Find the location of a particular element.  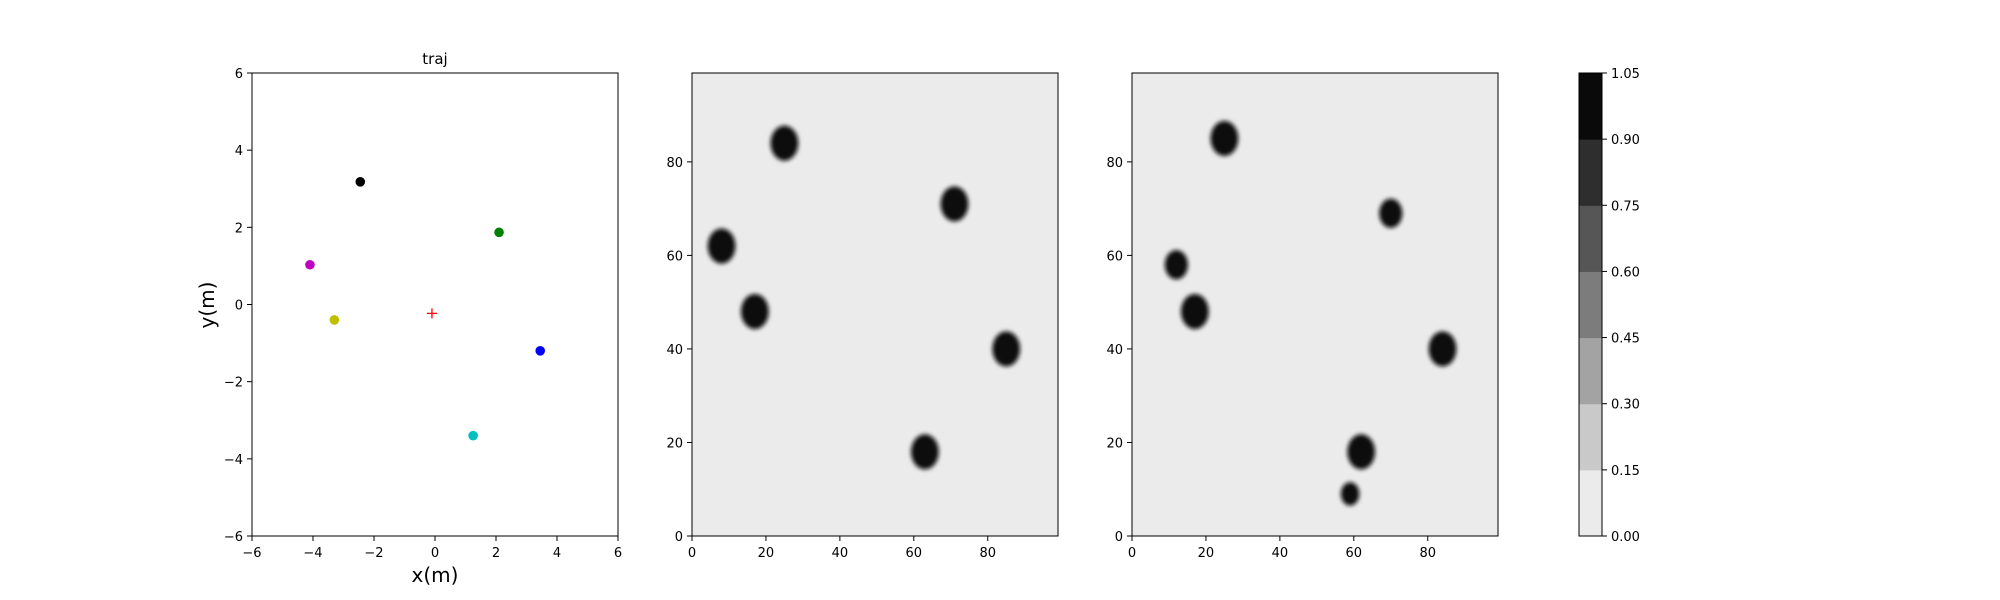

traj-x-tick-label: −6 is located at coordinates (251, 553).